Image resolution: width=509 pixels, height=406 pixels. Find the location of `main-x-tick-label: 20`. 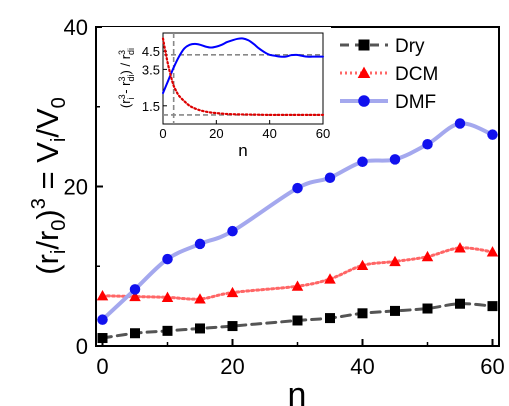

main-x-tick-label: 20 is located at coordinates (232, 366).